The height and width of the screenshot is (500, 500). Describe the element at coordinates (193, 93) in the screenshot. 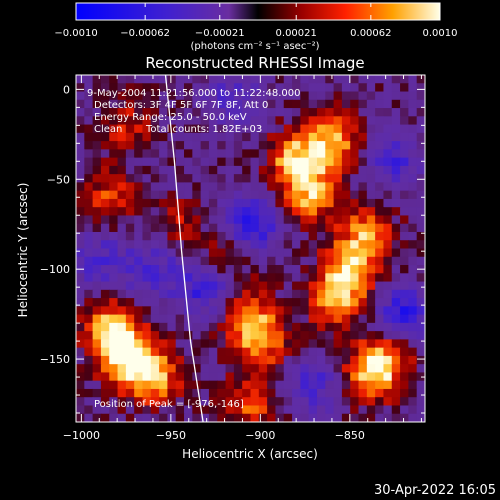

I see `annotation-time-range: 9-May-2004 11:21:56.000 to 11:22:48.000` at that location.